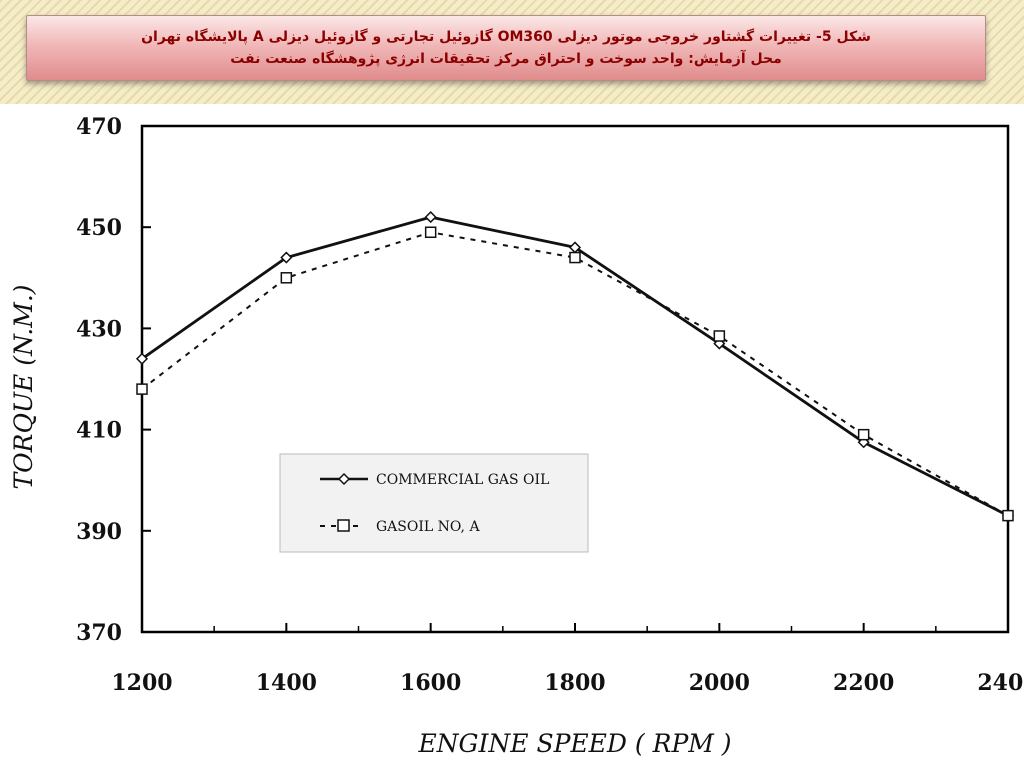  What do you see at coordinates (574, 743) in the screenshot?
I see `x-axis-title: ENGINE SPEED ( RPM )` at bounding box center [574, 743].